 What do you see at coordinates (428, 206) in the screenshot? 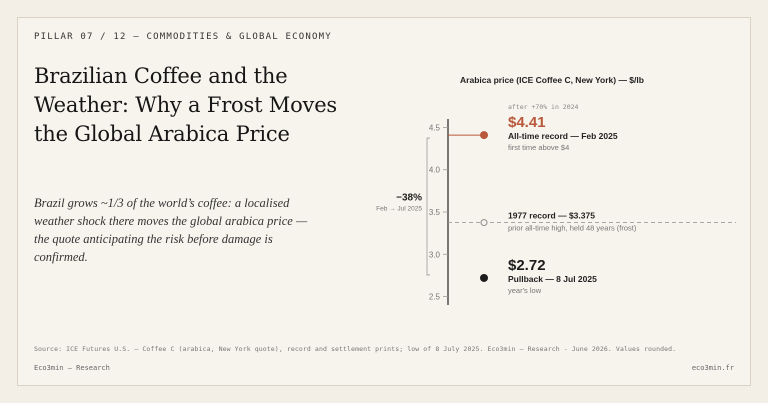
I see `bracket-line` at bounding box center [428, 206].